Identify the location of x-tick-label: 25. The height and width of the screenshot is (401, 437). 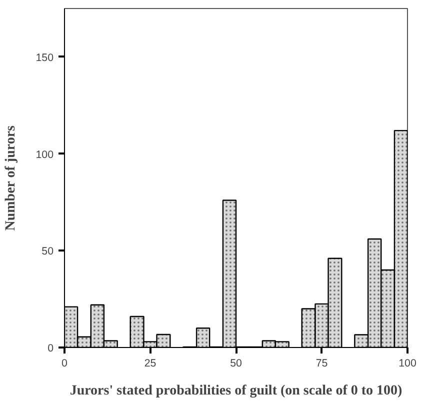
(150, 364).